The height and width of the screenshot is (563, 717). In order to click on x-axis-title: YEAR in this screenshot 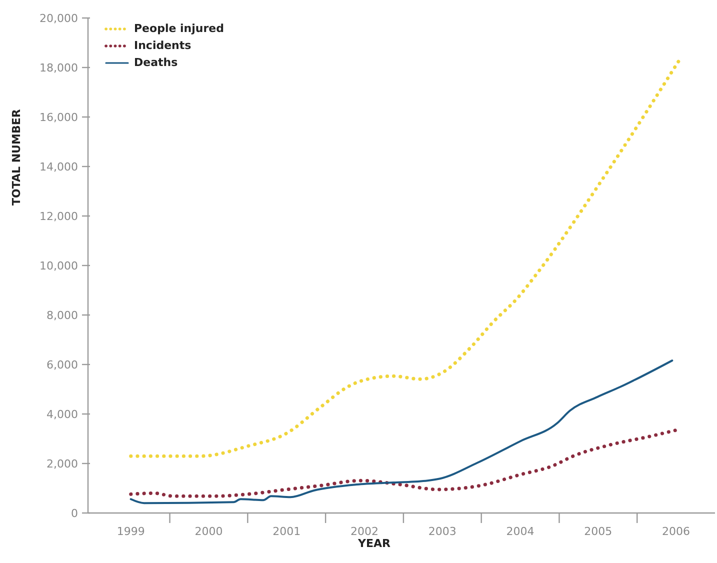, I will do `click(374, 543)`.